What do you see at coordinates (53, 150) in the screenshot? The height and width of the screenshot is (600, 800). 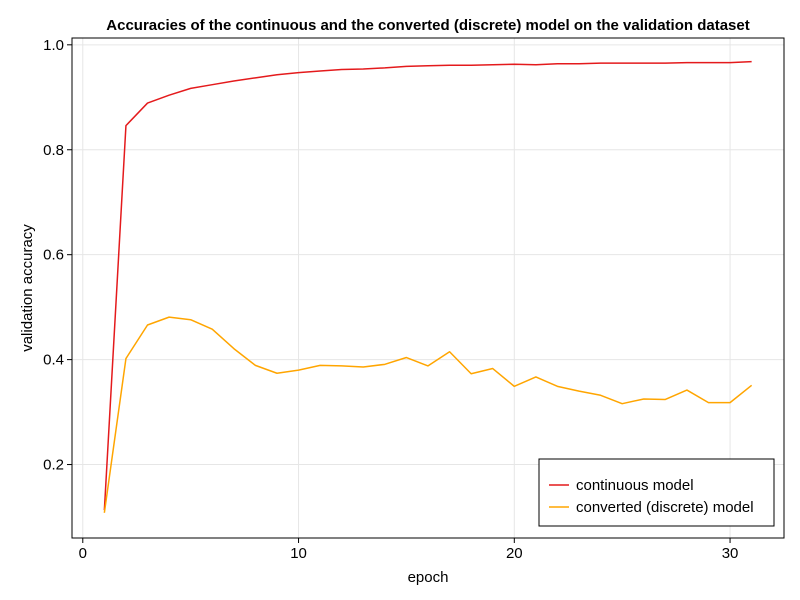 I see `y-tick-label: 0.8` at bounding box center [53, 150].